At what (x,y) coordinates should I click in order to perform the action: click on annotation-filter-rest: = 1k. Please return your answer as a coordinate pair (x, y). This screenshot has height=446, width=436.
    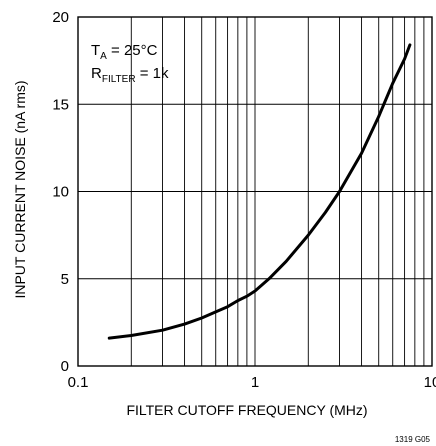
    Looking at the image, I should click on (152, 73).